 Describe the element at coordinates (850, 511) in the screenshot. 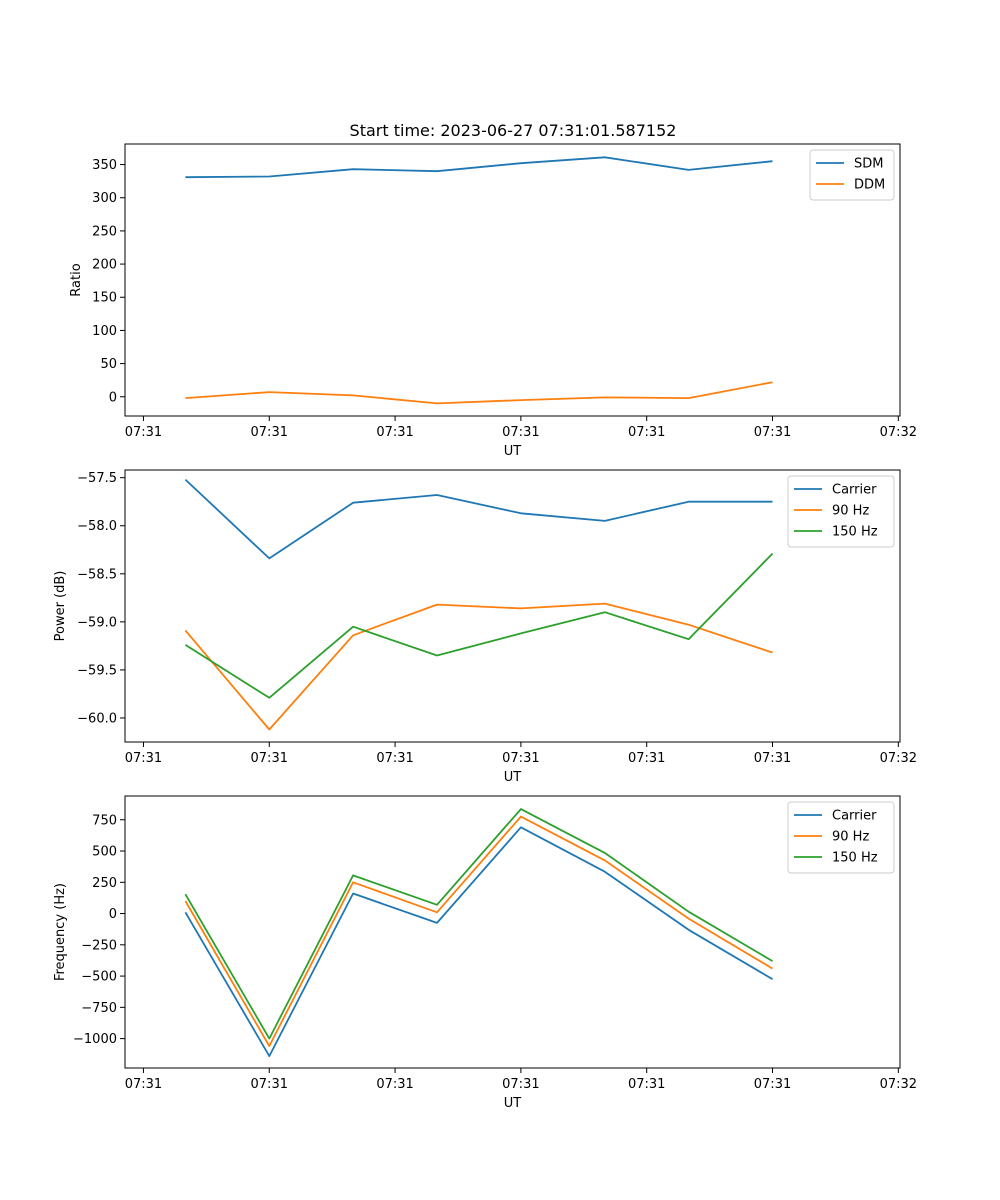

I see `panel-2-legend-label-90-hz: 90 Hz` at that location.